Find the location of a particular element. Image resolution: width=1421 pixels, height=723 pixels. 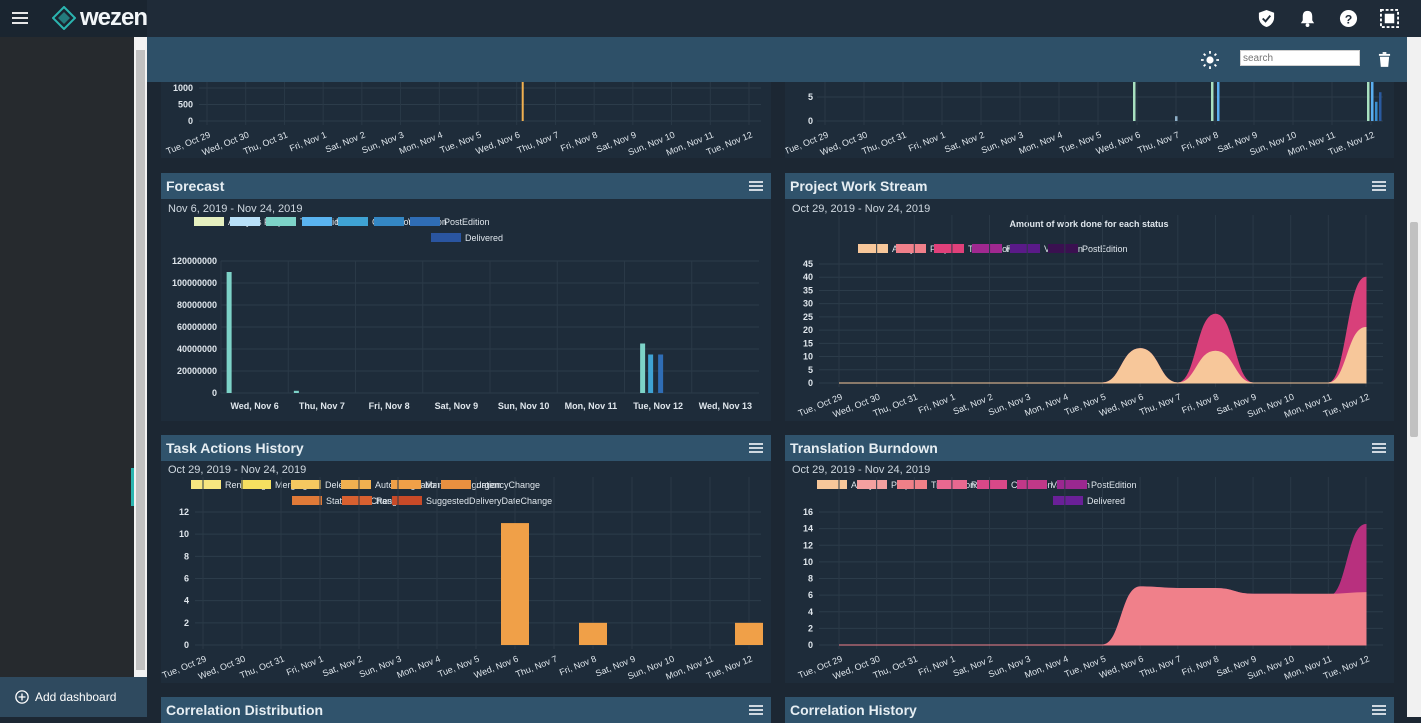

fc-y-tick: 80000000 is located at coordinates (197, 305).